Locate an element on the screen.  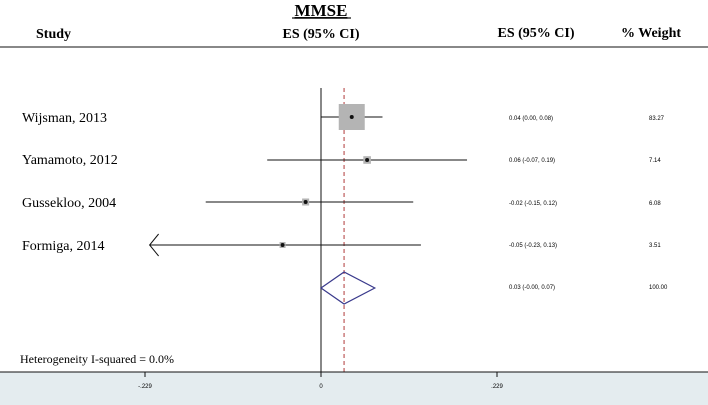
x-tick-label: 0 is located at coordinates (321, 387).